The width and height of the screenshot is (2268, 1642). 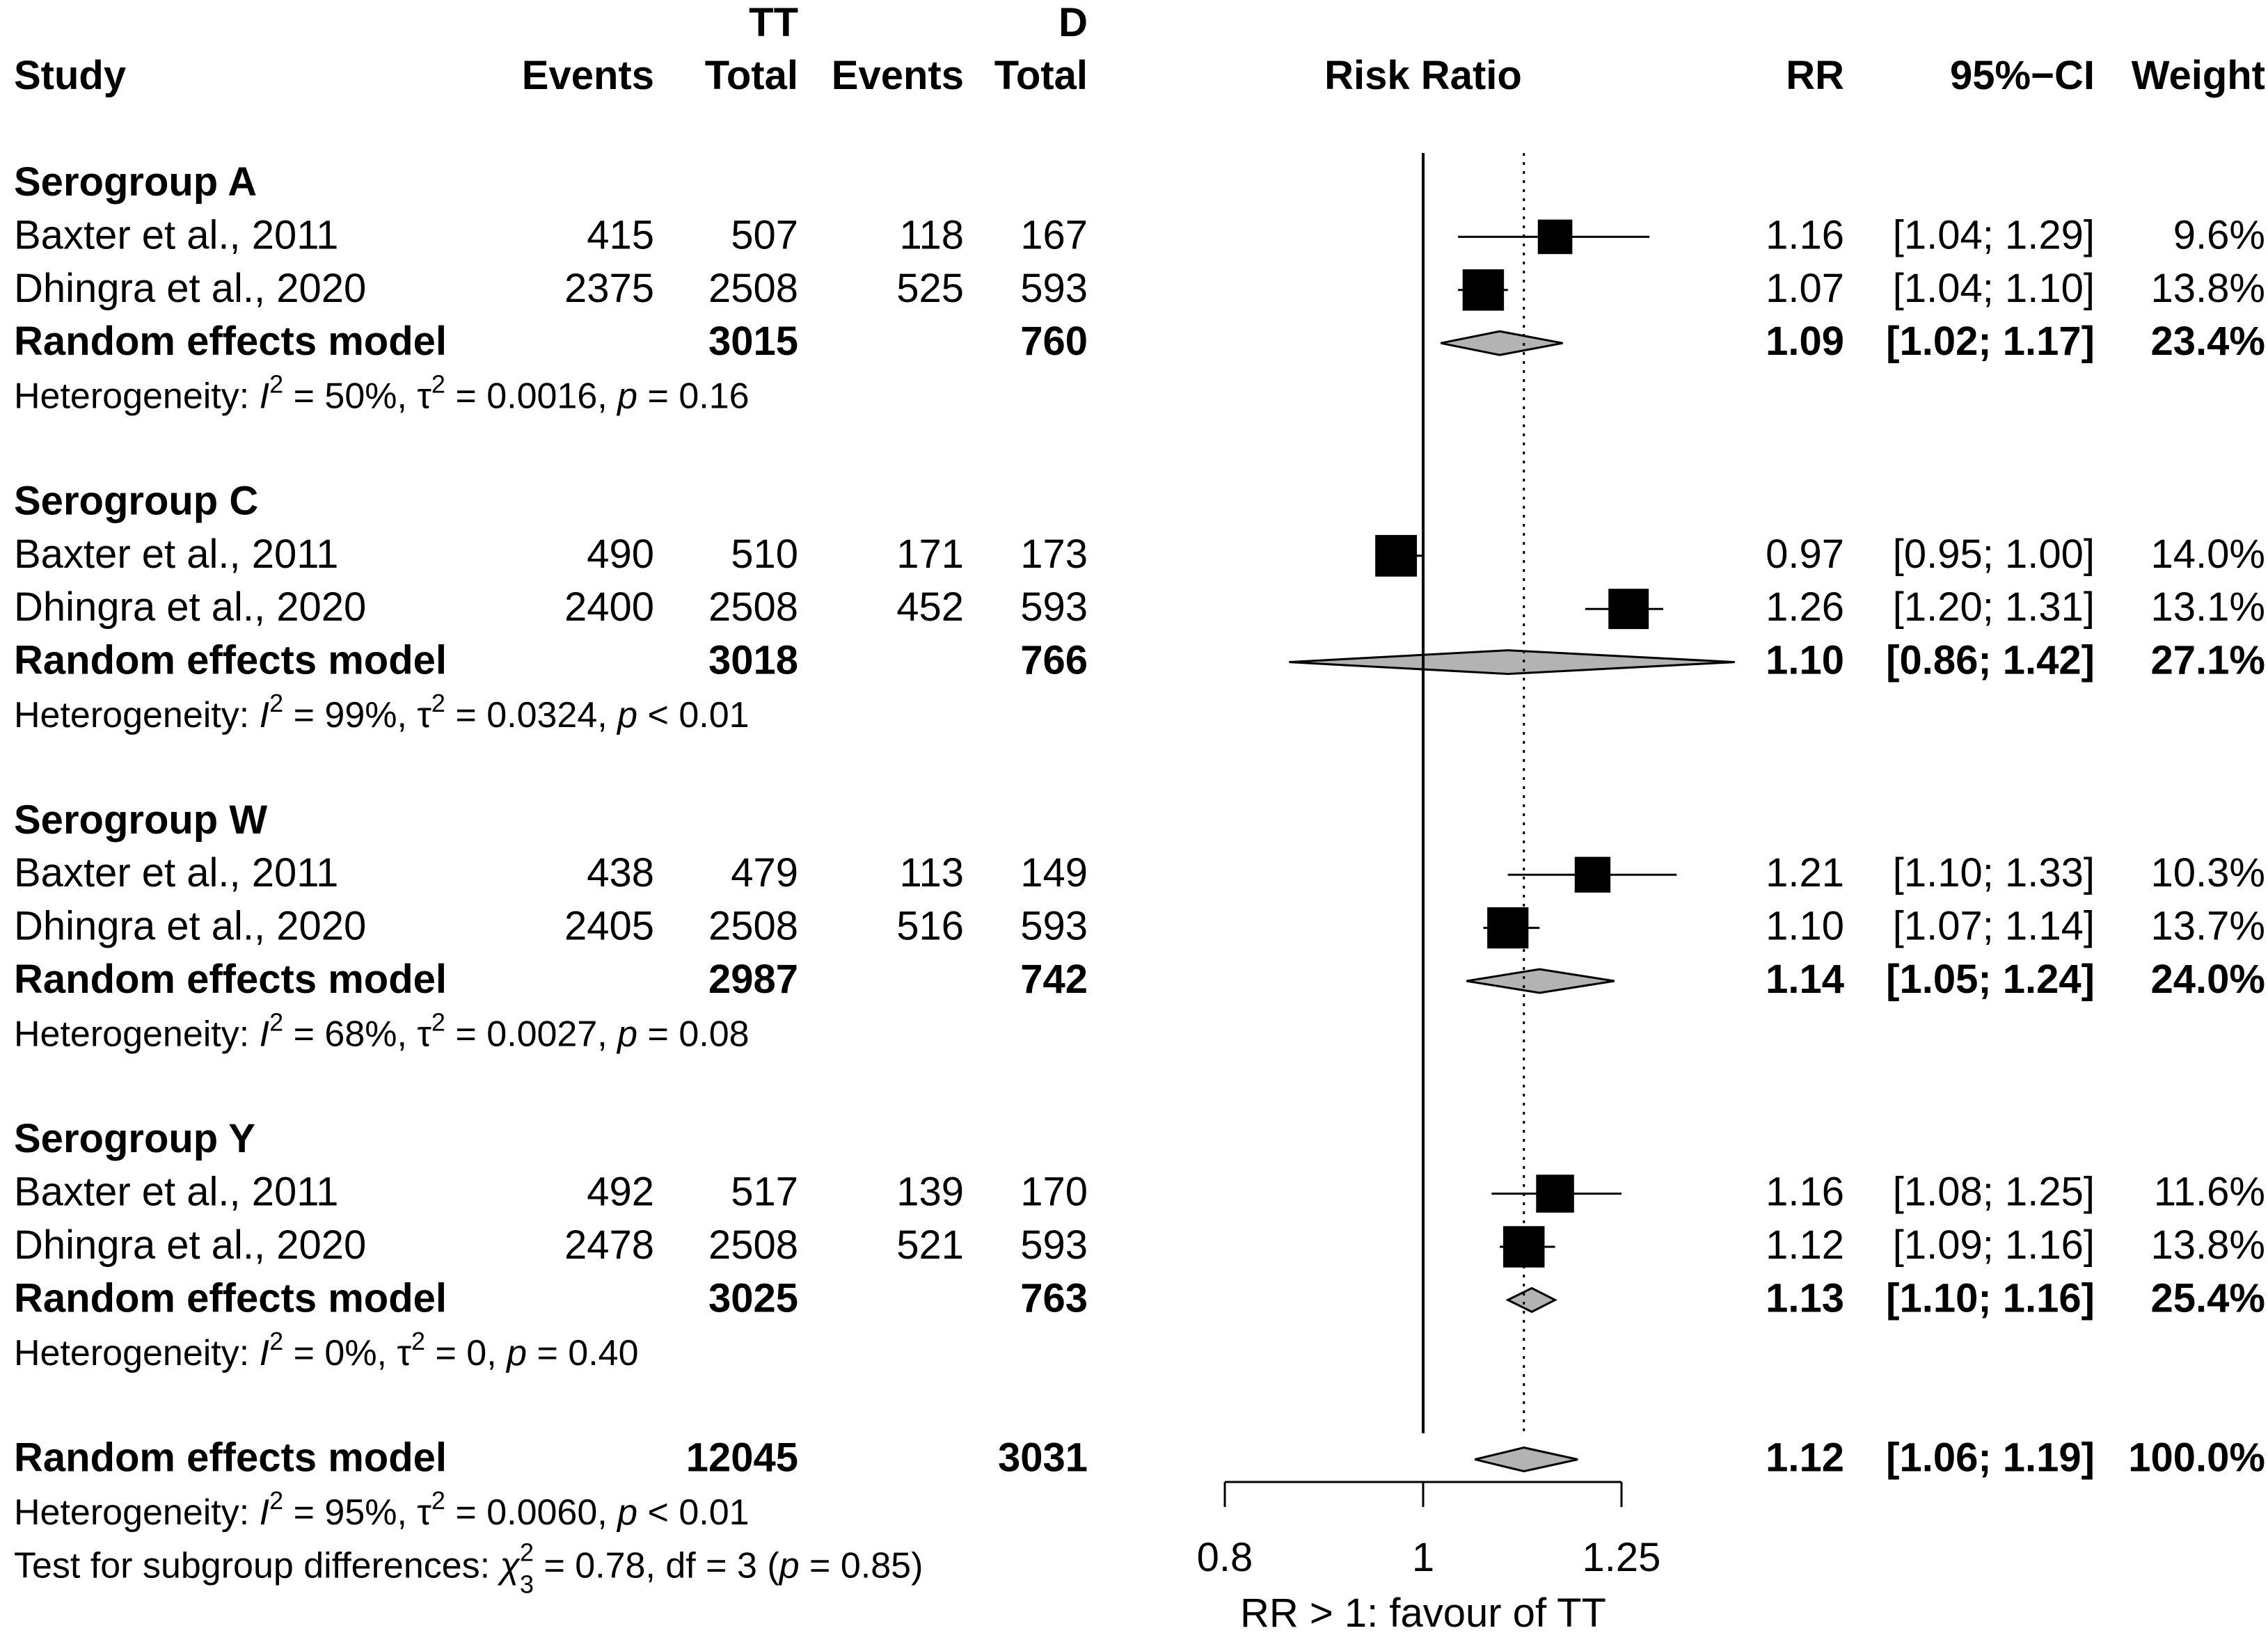 I want to click on rr-value: 1.14, so click(x=1805, y=979).